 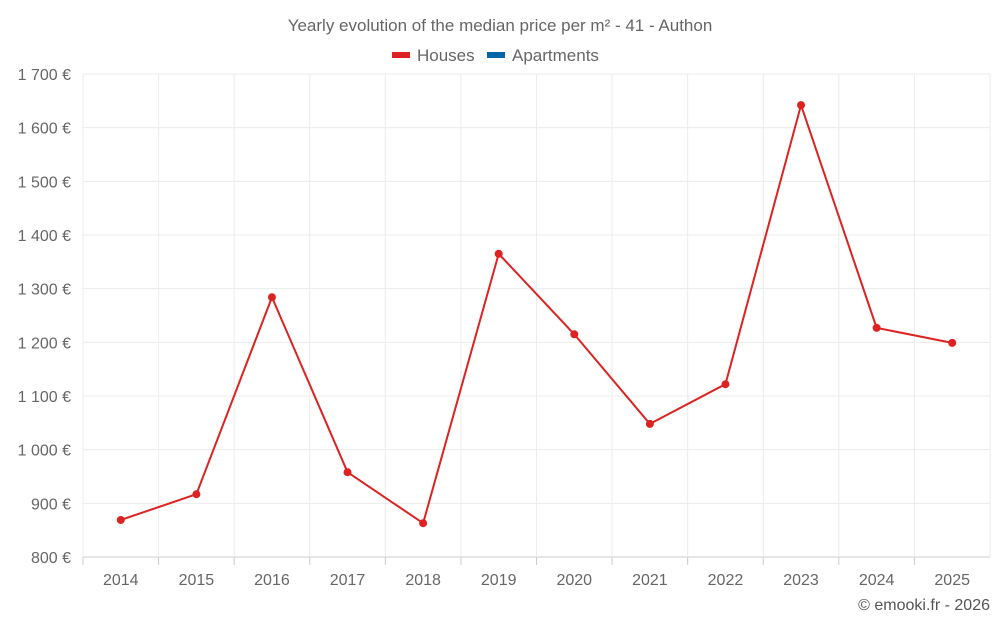 What do you see at coordinates (423, 580) in the screenshot?
I see `x-tick-label: 2018` at bounding box center [423, 580].